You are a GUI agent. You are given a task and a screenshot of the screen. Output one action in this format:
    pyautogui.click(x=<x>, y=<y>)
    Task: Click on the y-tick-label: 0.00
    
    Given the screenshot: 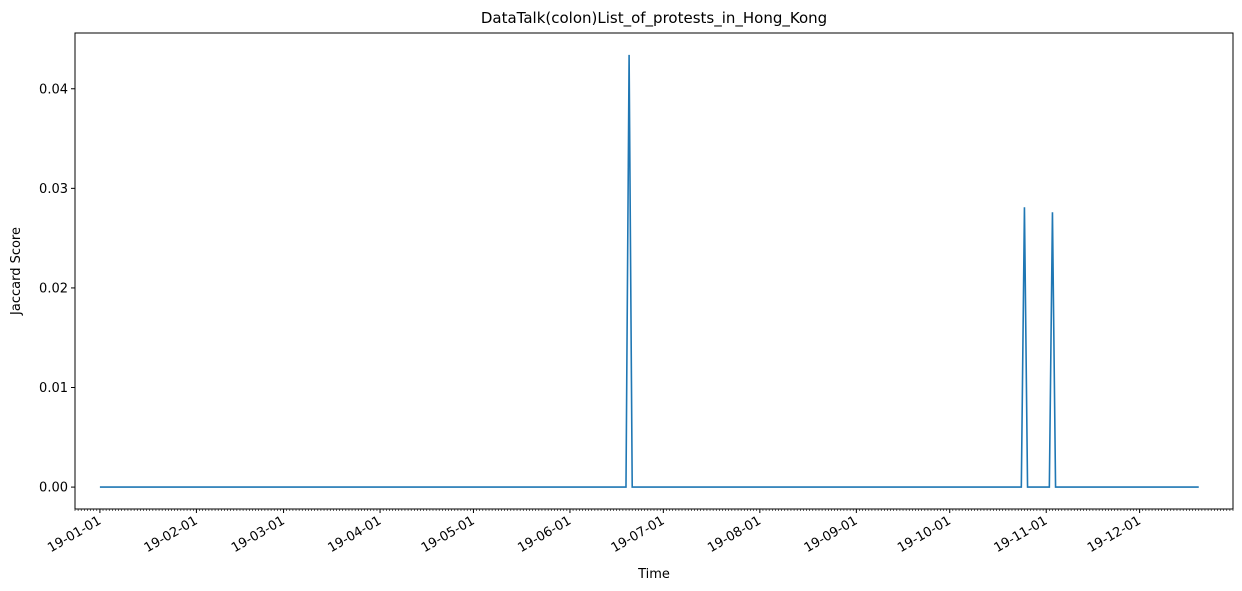 What is the action you would take?
    pyautogui.click(x=53, y=488)
    